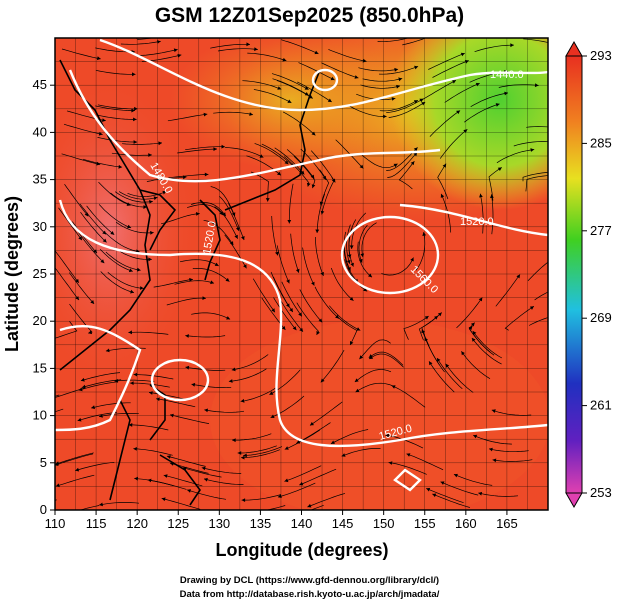 The width and height of the screenshot is (619, 605). What do you see at coordinates (40, 226) in the screenshot?
I see `y-tick-label: 30` at bounding box center [40, 226].